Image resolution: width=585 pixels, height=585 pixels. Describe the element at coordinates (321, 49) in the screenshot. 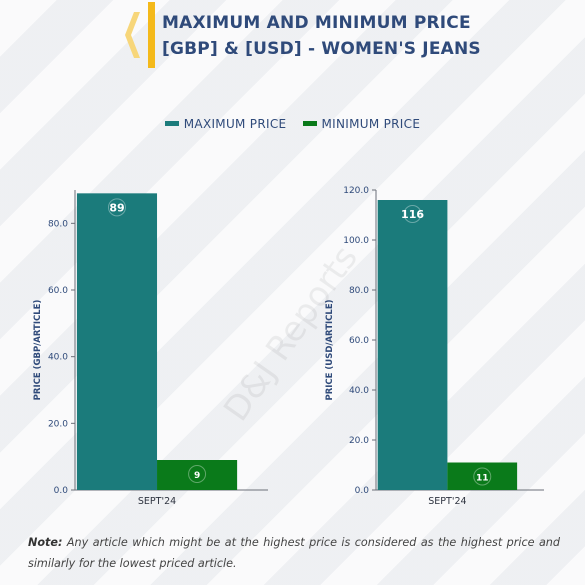

I see `title-line-2: [GBP] & [USD] - WOMEN'S JEANS` at that location.